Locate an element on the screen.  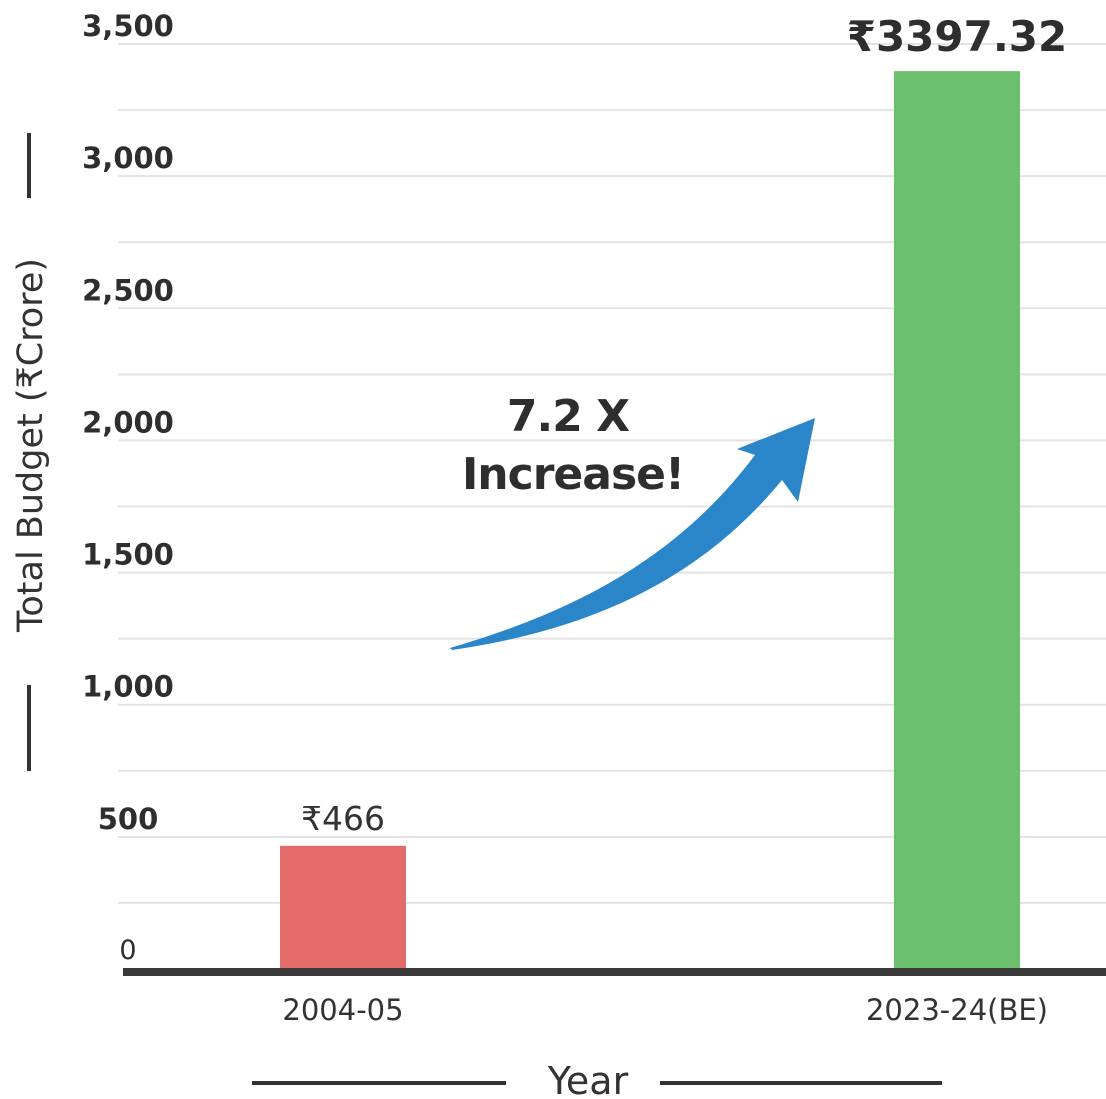
x-category-label: 2004-05 is located at coordinates (342, 1010).